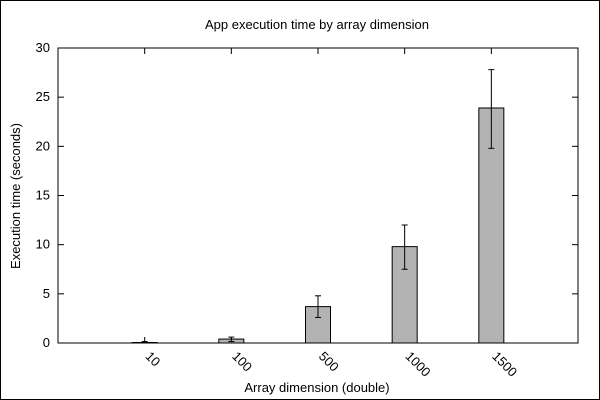  Describe the element at coordinates (46, 293) in the screenshot. I see `y-tick-label: 5` at that location.